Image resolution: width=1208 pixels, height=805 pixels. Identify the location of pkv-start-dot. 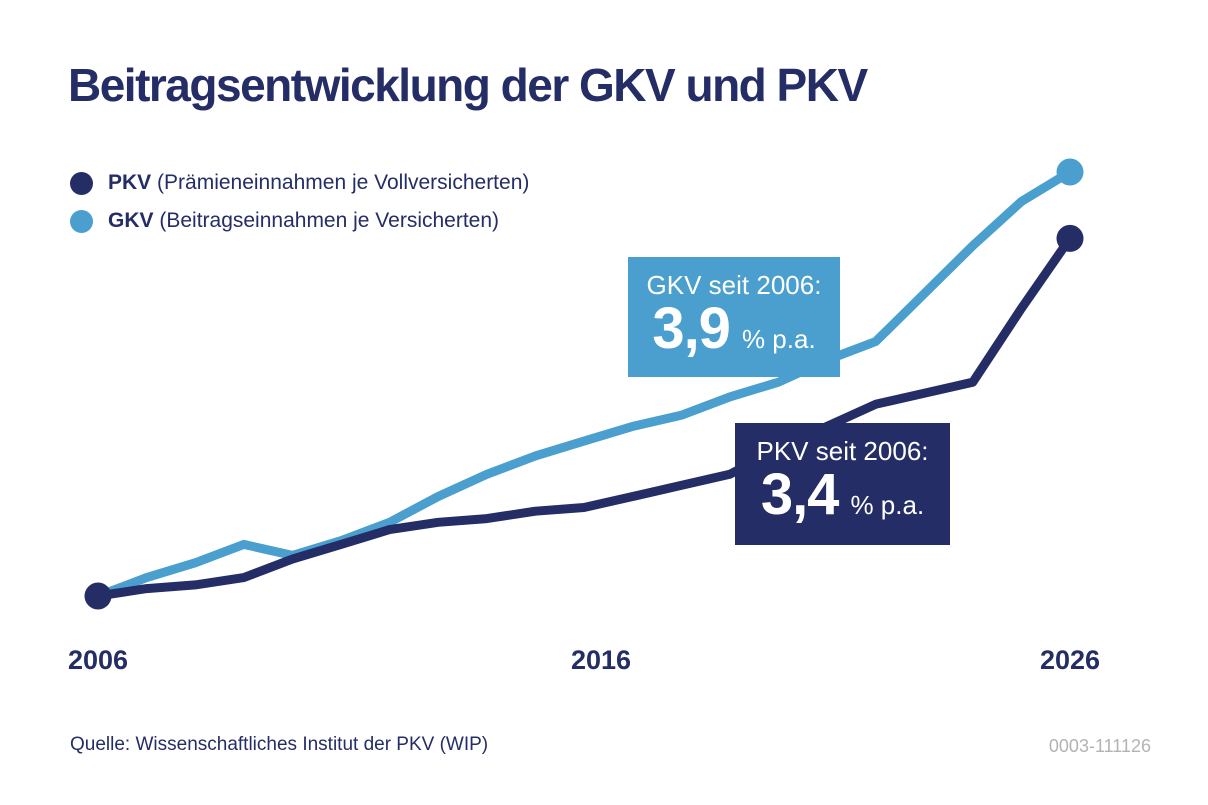
(98, 596).